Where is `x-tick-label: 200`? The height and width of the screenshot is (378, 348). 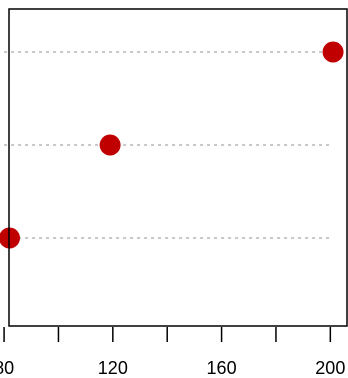
x-tick-label: 200 is located at coordinates (330, 368).